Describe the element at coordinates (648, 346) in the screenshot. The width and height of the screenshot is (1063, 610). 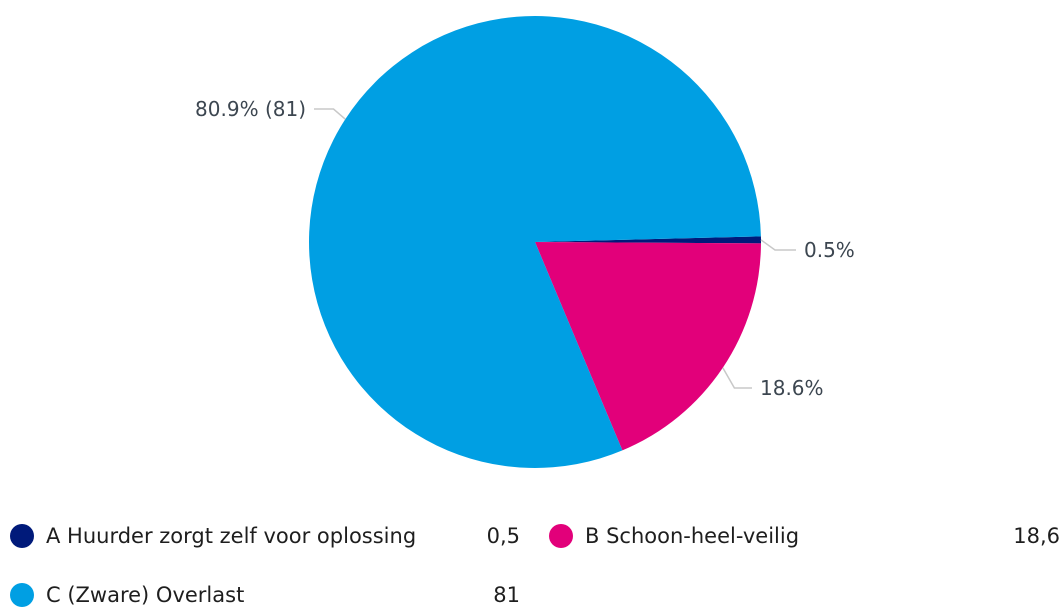
I see `pie-slice-b` at that location.